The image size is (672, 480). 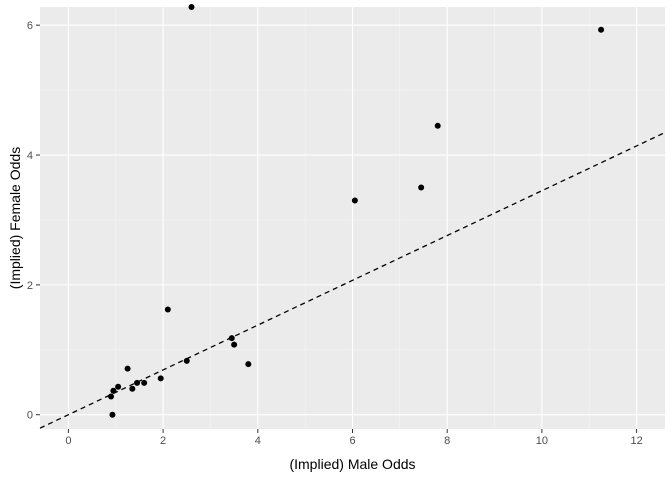 What do you see at coordinates (163, 441) in the screenshot?
I see `x-tick-label: 2` at bounding box center [163, 441].